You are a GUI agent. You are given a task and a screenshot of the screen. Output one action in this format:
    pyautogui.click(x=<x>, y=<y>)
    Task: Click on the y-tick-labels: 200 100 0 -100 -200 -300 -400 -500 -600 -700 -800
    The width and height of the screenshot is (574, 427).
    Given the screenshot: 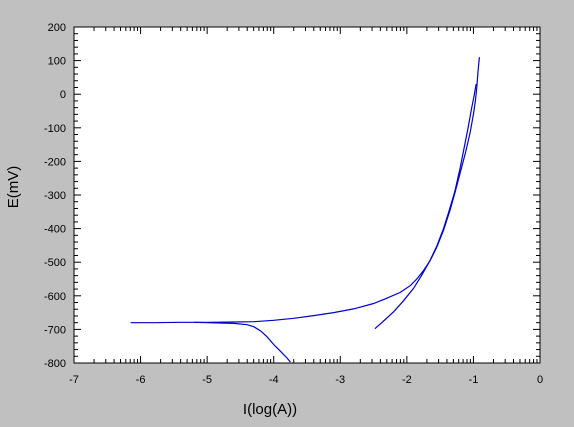 What is the action you would take?
    pyautogui.click(x=55, y=196)
    